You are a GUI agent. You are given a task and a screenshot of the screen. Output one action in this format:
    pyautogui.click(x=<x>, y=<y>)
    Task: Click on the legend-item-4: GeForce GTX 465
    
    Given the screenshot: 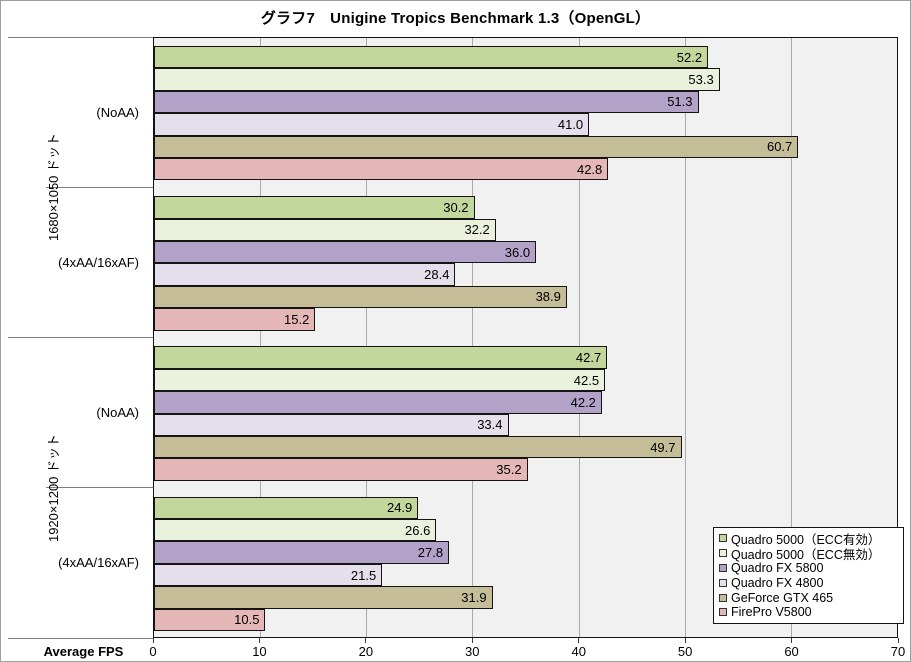 What is the action you would take?
    pyautogui.click(x=808, y=597)
    